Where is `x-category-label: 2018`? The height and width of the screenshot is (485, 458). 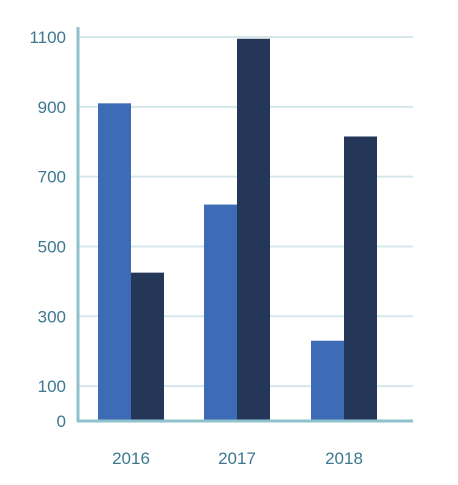
x-category-label: 2018 is located at coordinates (344, 458).